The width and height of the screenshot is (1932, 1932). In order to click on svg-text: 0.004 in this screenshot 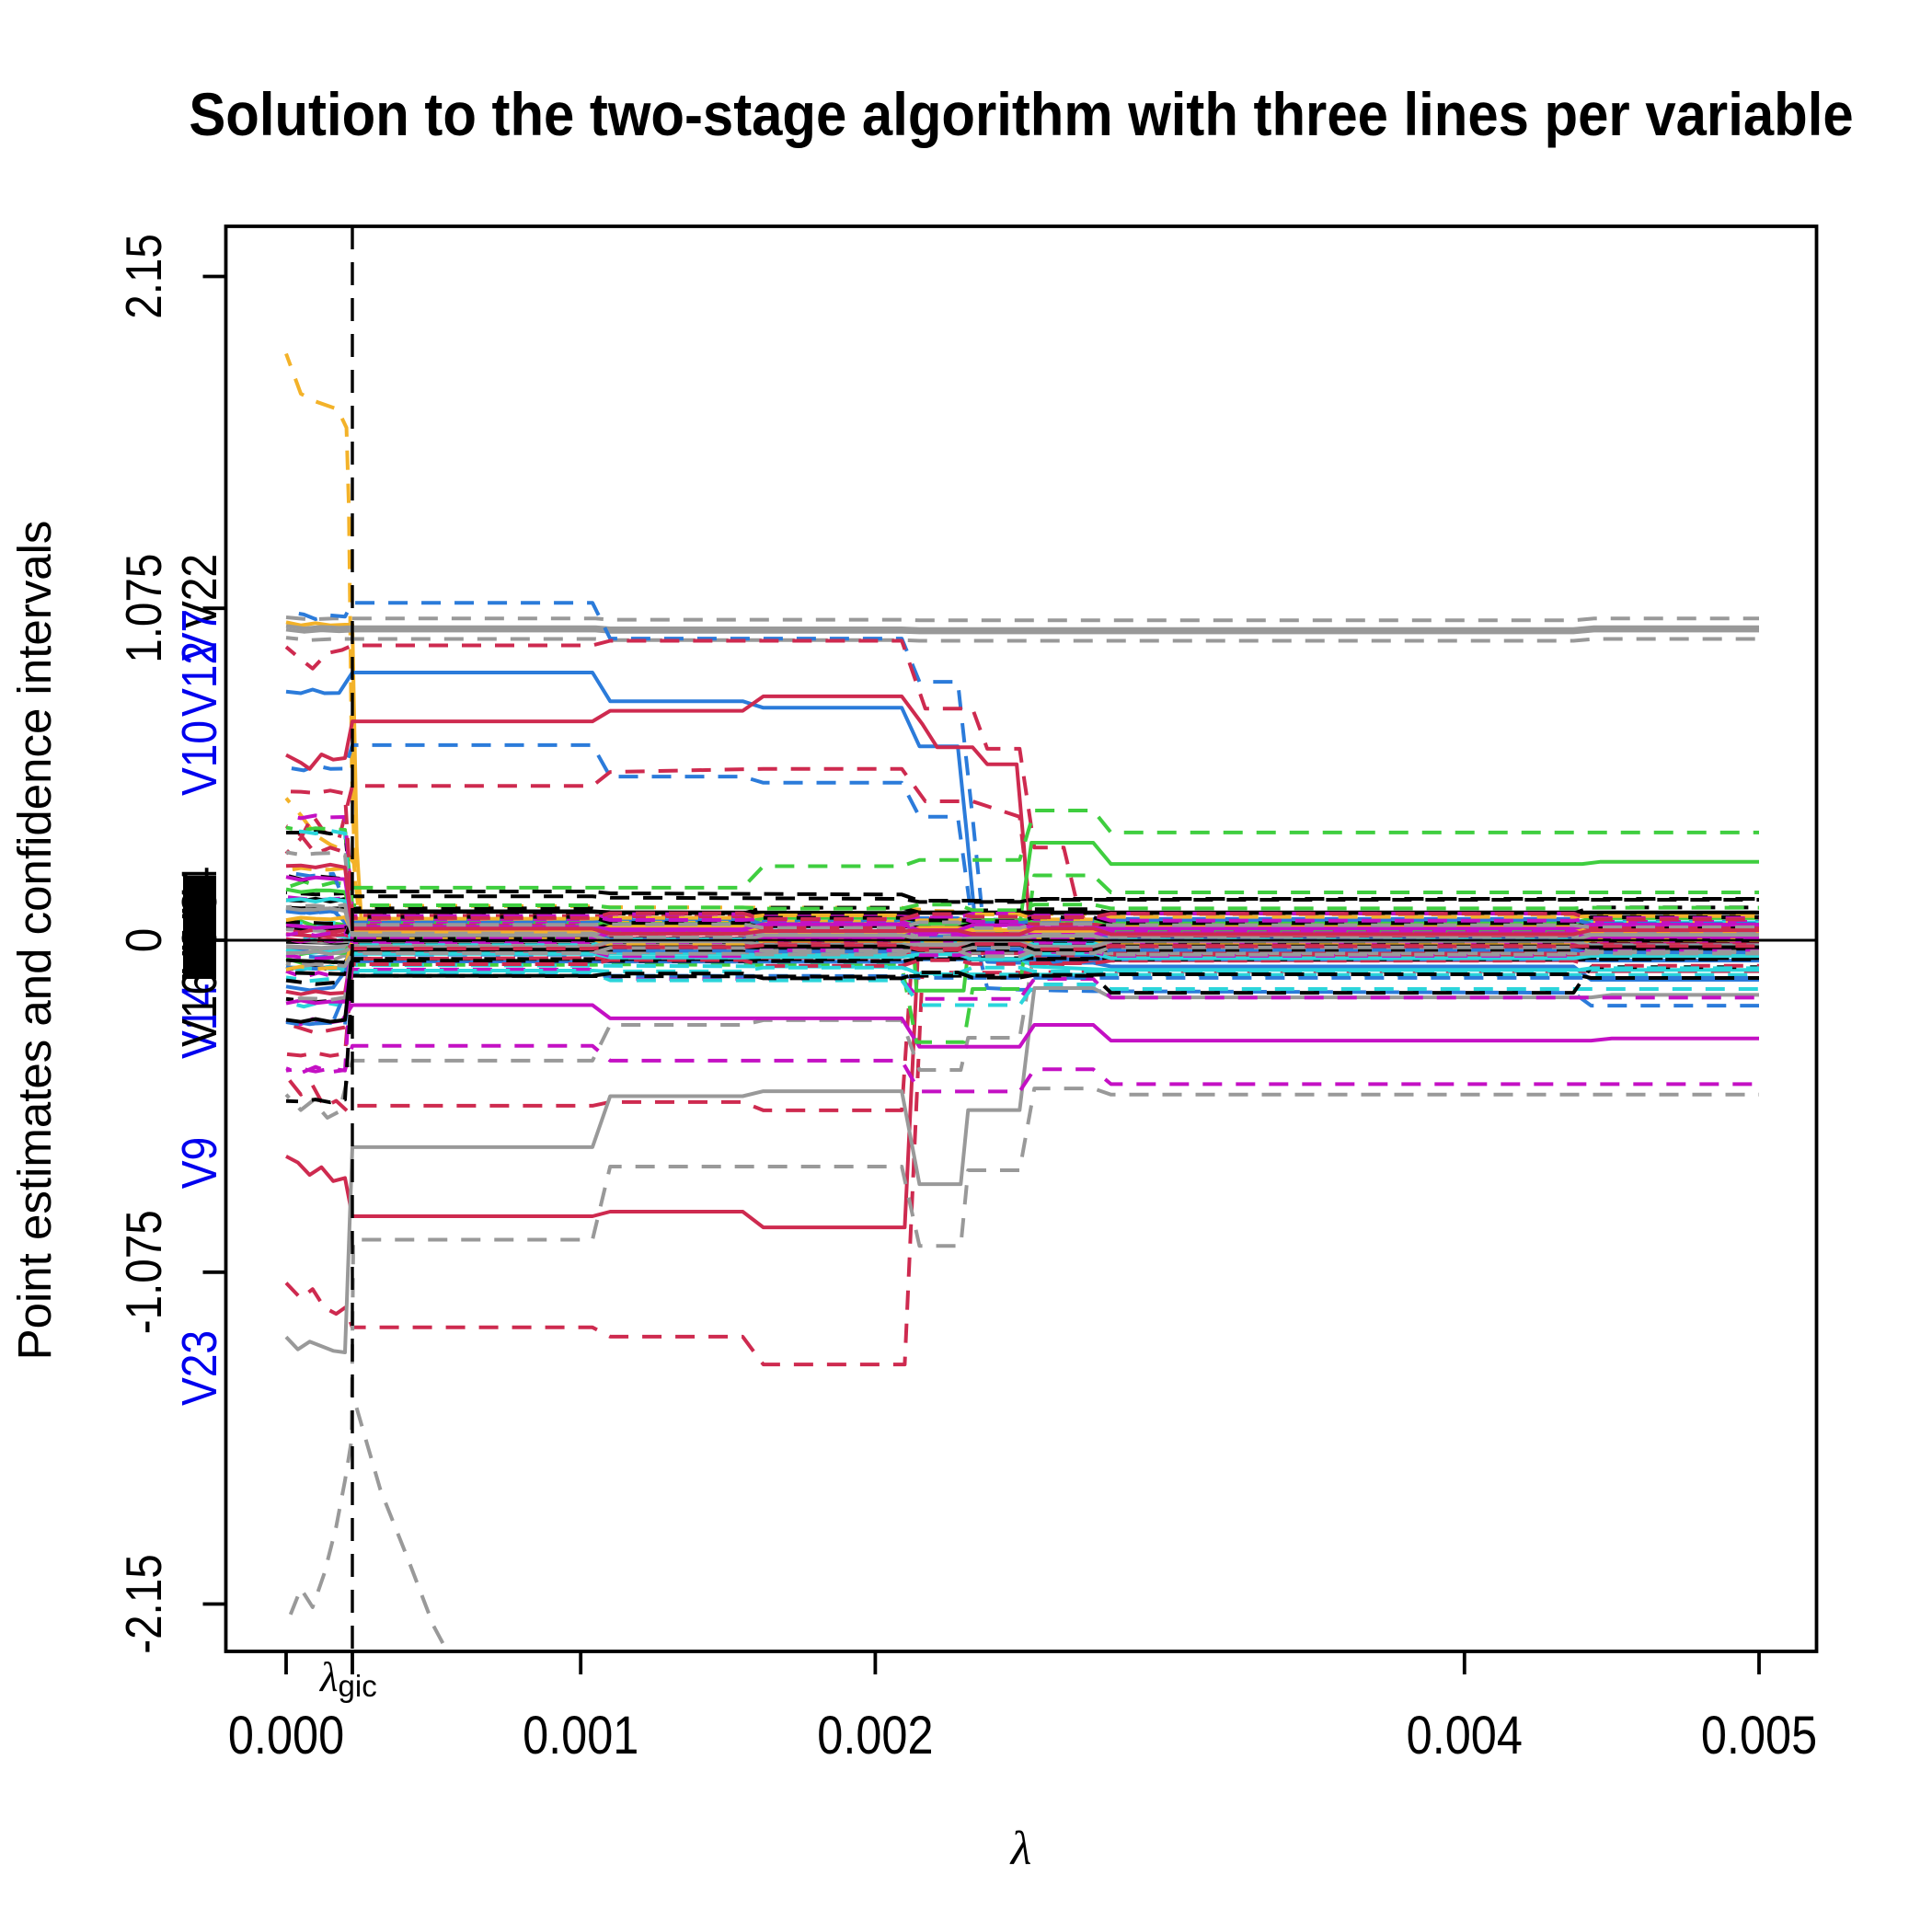, I will do `click(1465, 1735)`.